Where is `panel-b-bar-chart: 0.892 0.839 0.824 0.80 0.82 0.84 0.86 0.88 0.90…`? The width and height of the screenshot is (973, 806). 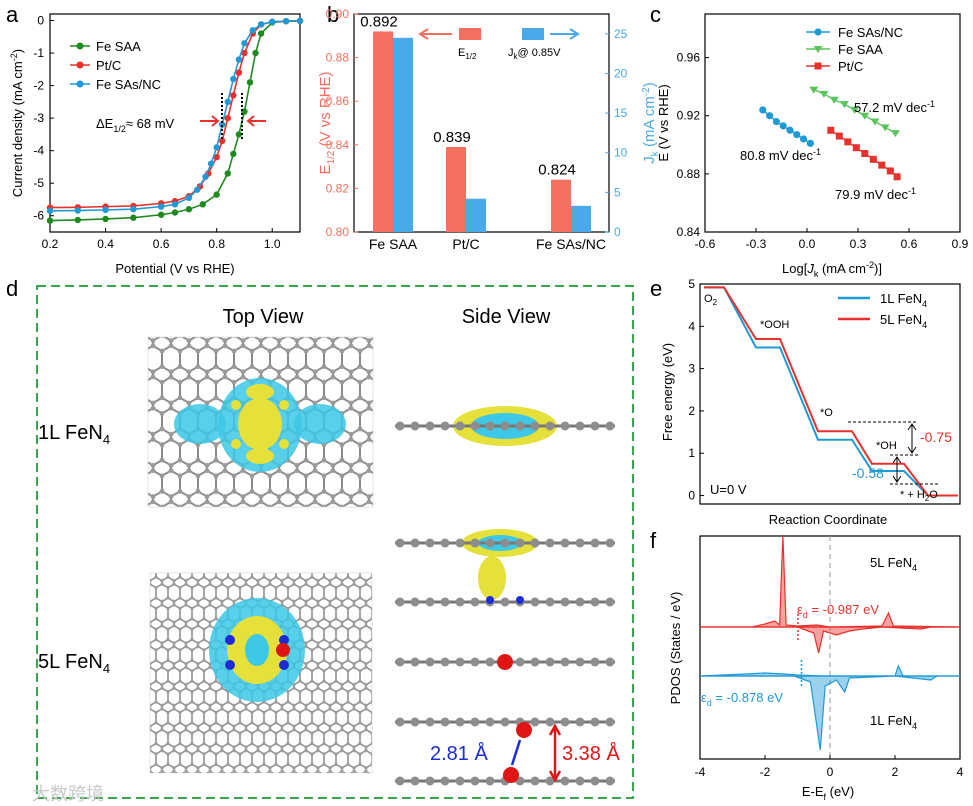 panel-b-bar-chart: 0.892 0.839 0.824 0.80 0.82 0.84 0.86 0.88 0.90… is located at coordinates (489, 129).